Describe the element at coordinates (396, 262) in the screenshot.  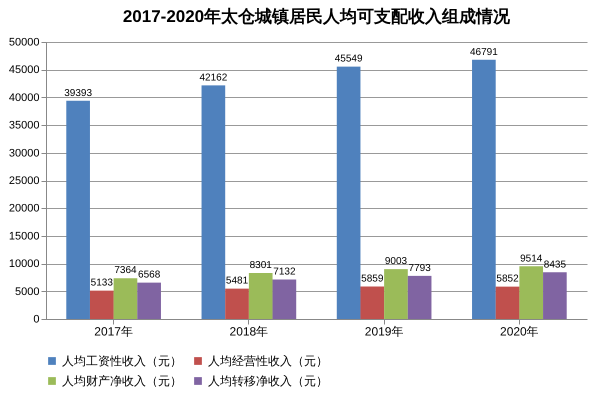
I see `data-label: 9003` at that location.